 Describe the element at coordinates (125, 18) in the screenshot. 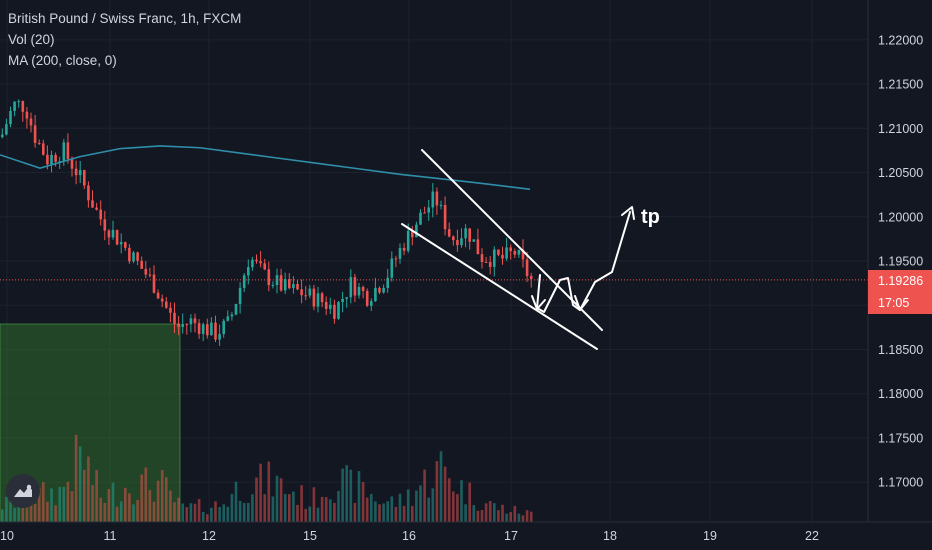

I see `symbol-title: British Pound / Swiss Franc, 1h, FXCM` at that location.